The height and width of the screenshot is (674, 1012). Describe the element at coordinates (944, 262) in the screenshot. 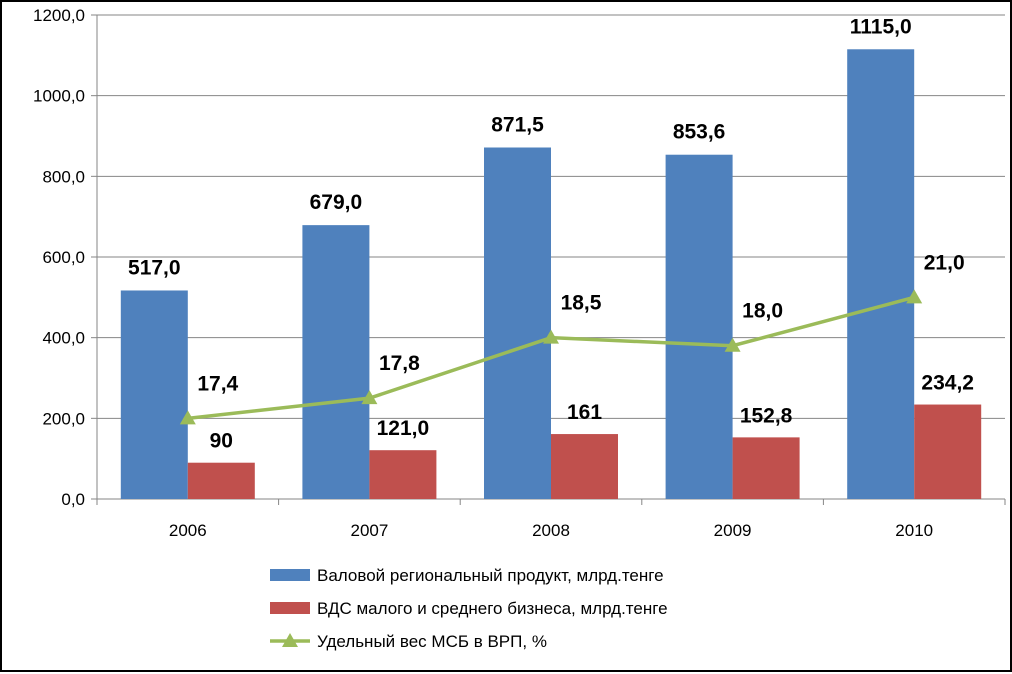

I see `line-data-label: 21,0` at that location.